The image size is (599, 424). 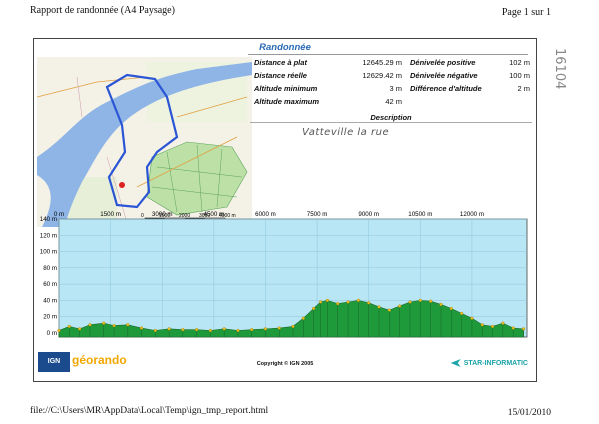 I want to click on x-tick-label: 3000 m, so click(x=162, y=214).